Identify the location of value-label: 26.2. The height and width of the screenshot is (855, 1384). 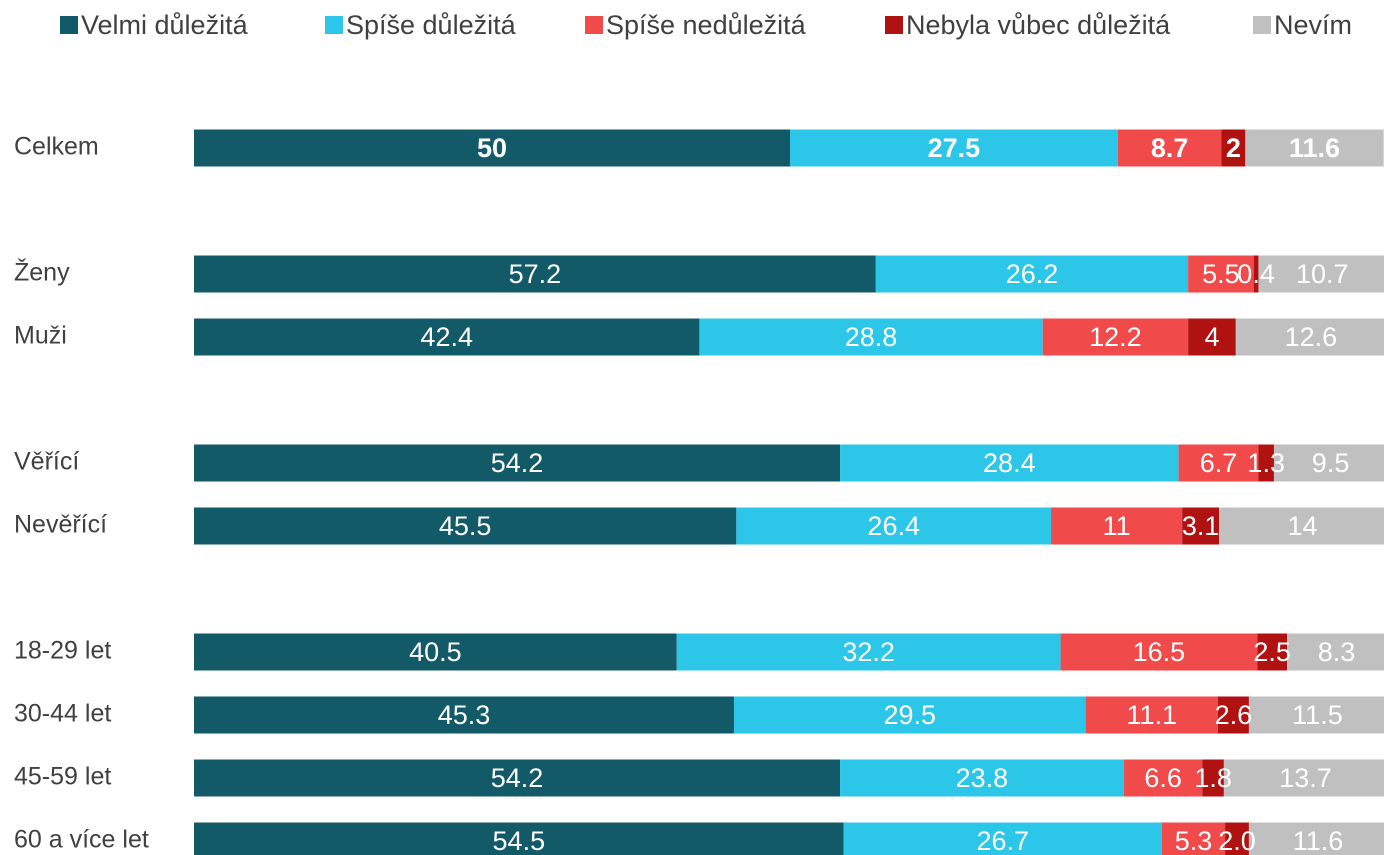
(1032, 274).